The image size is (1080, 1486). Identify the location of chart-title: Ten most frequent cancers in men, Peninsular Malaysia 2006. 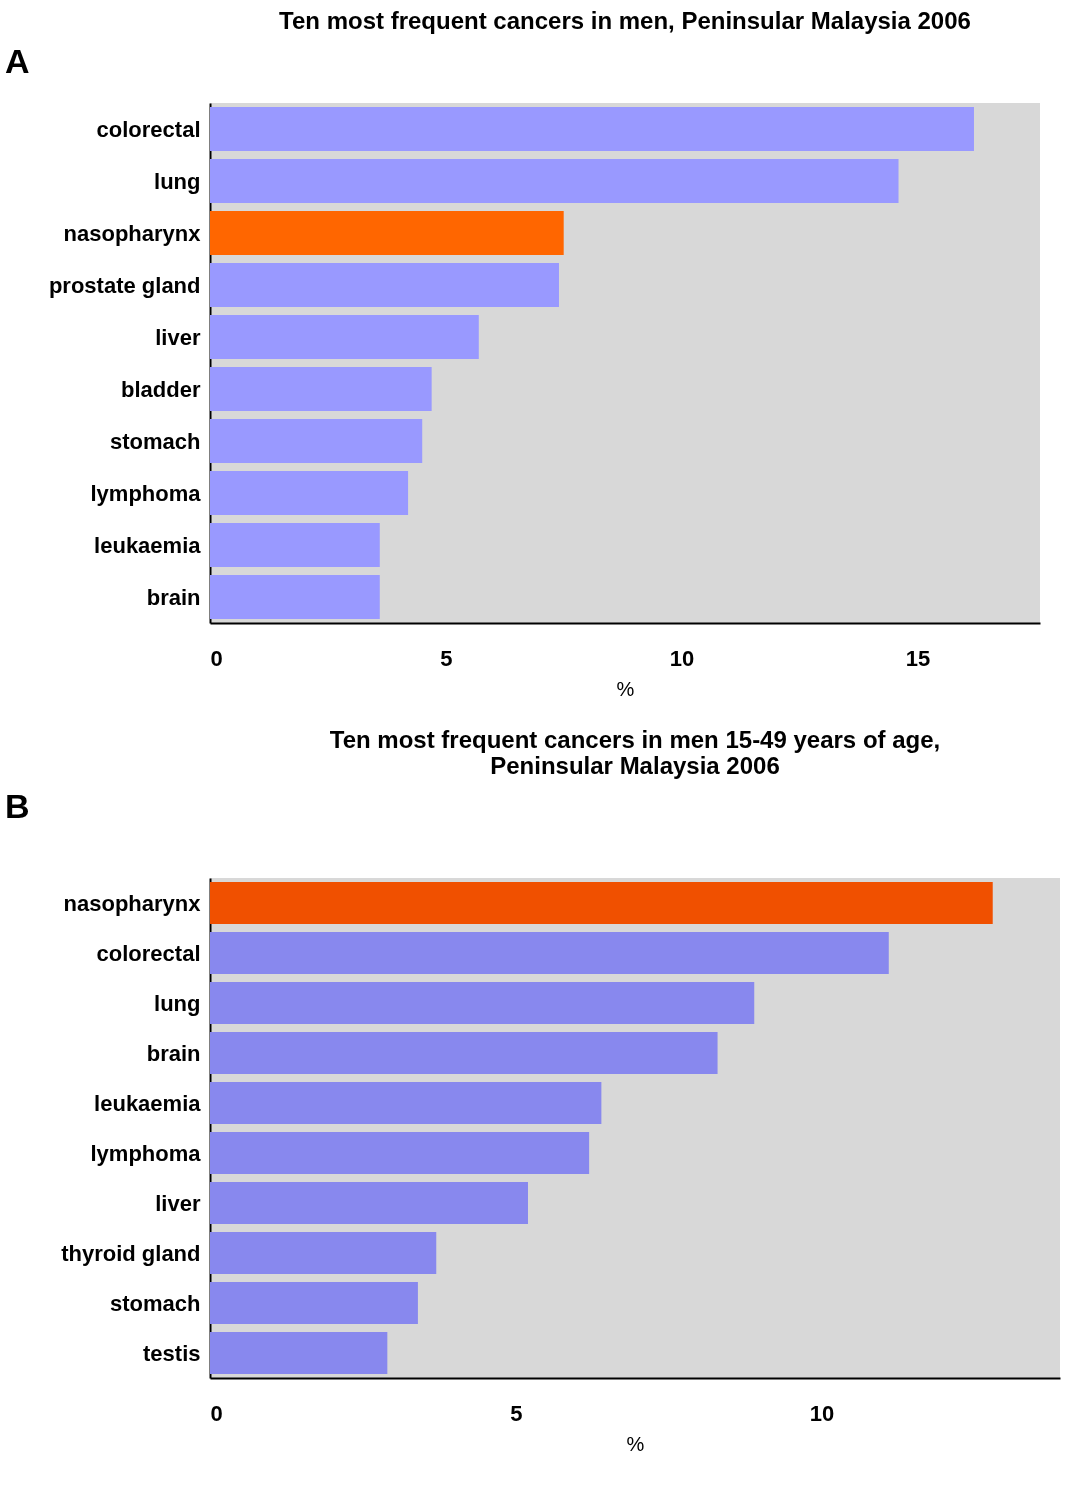
(625, 20).